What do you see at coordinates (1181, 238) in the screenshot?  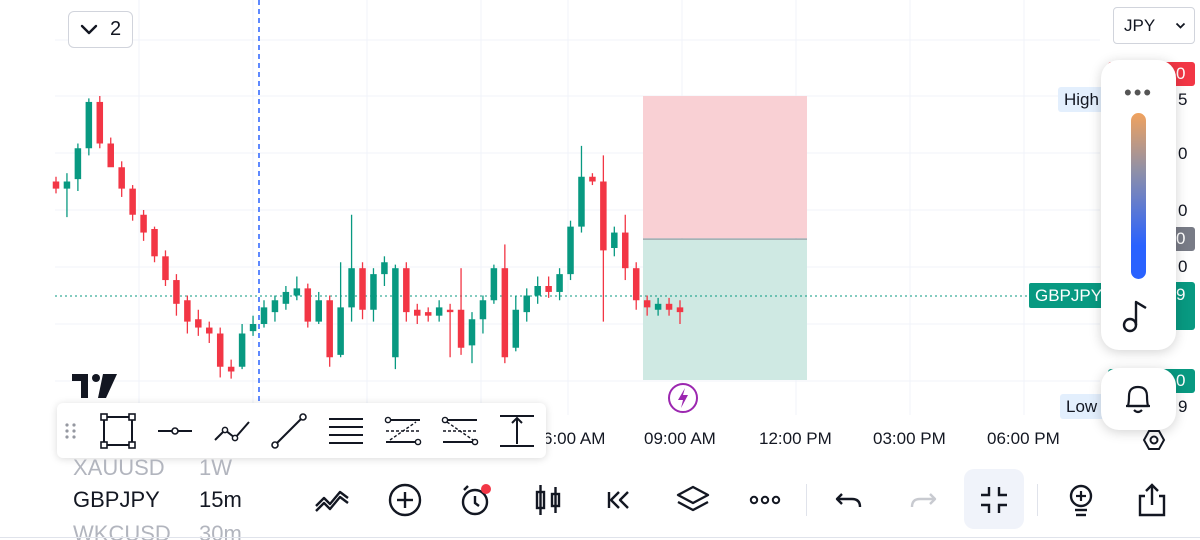 I see `entry-price-digit: 0` at bounding box center [1181, 238].